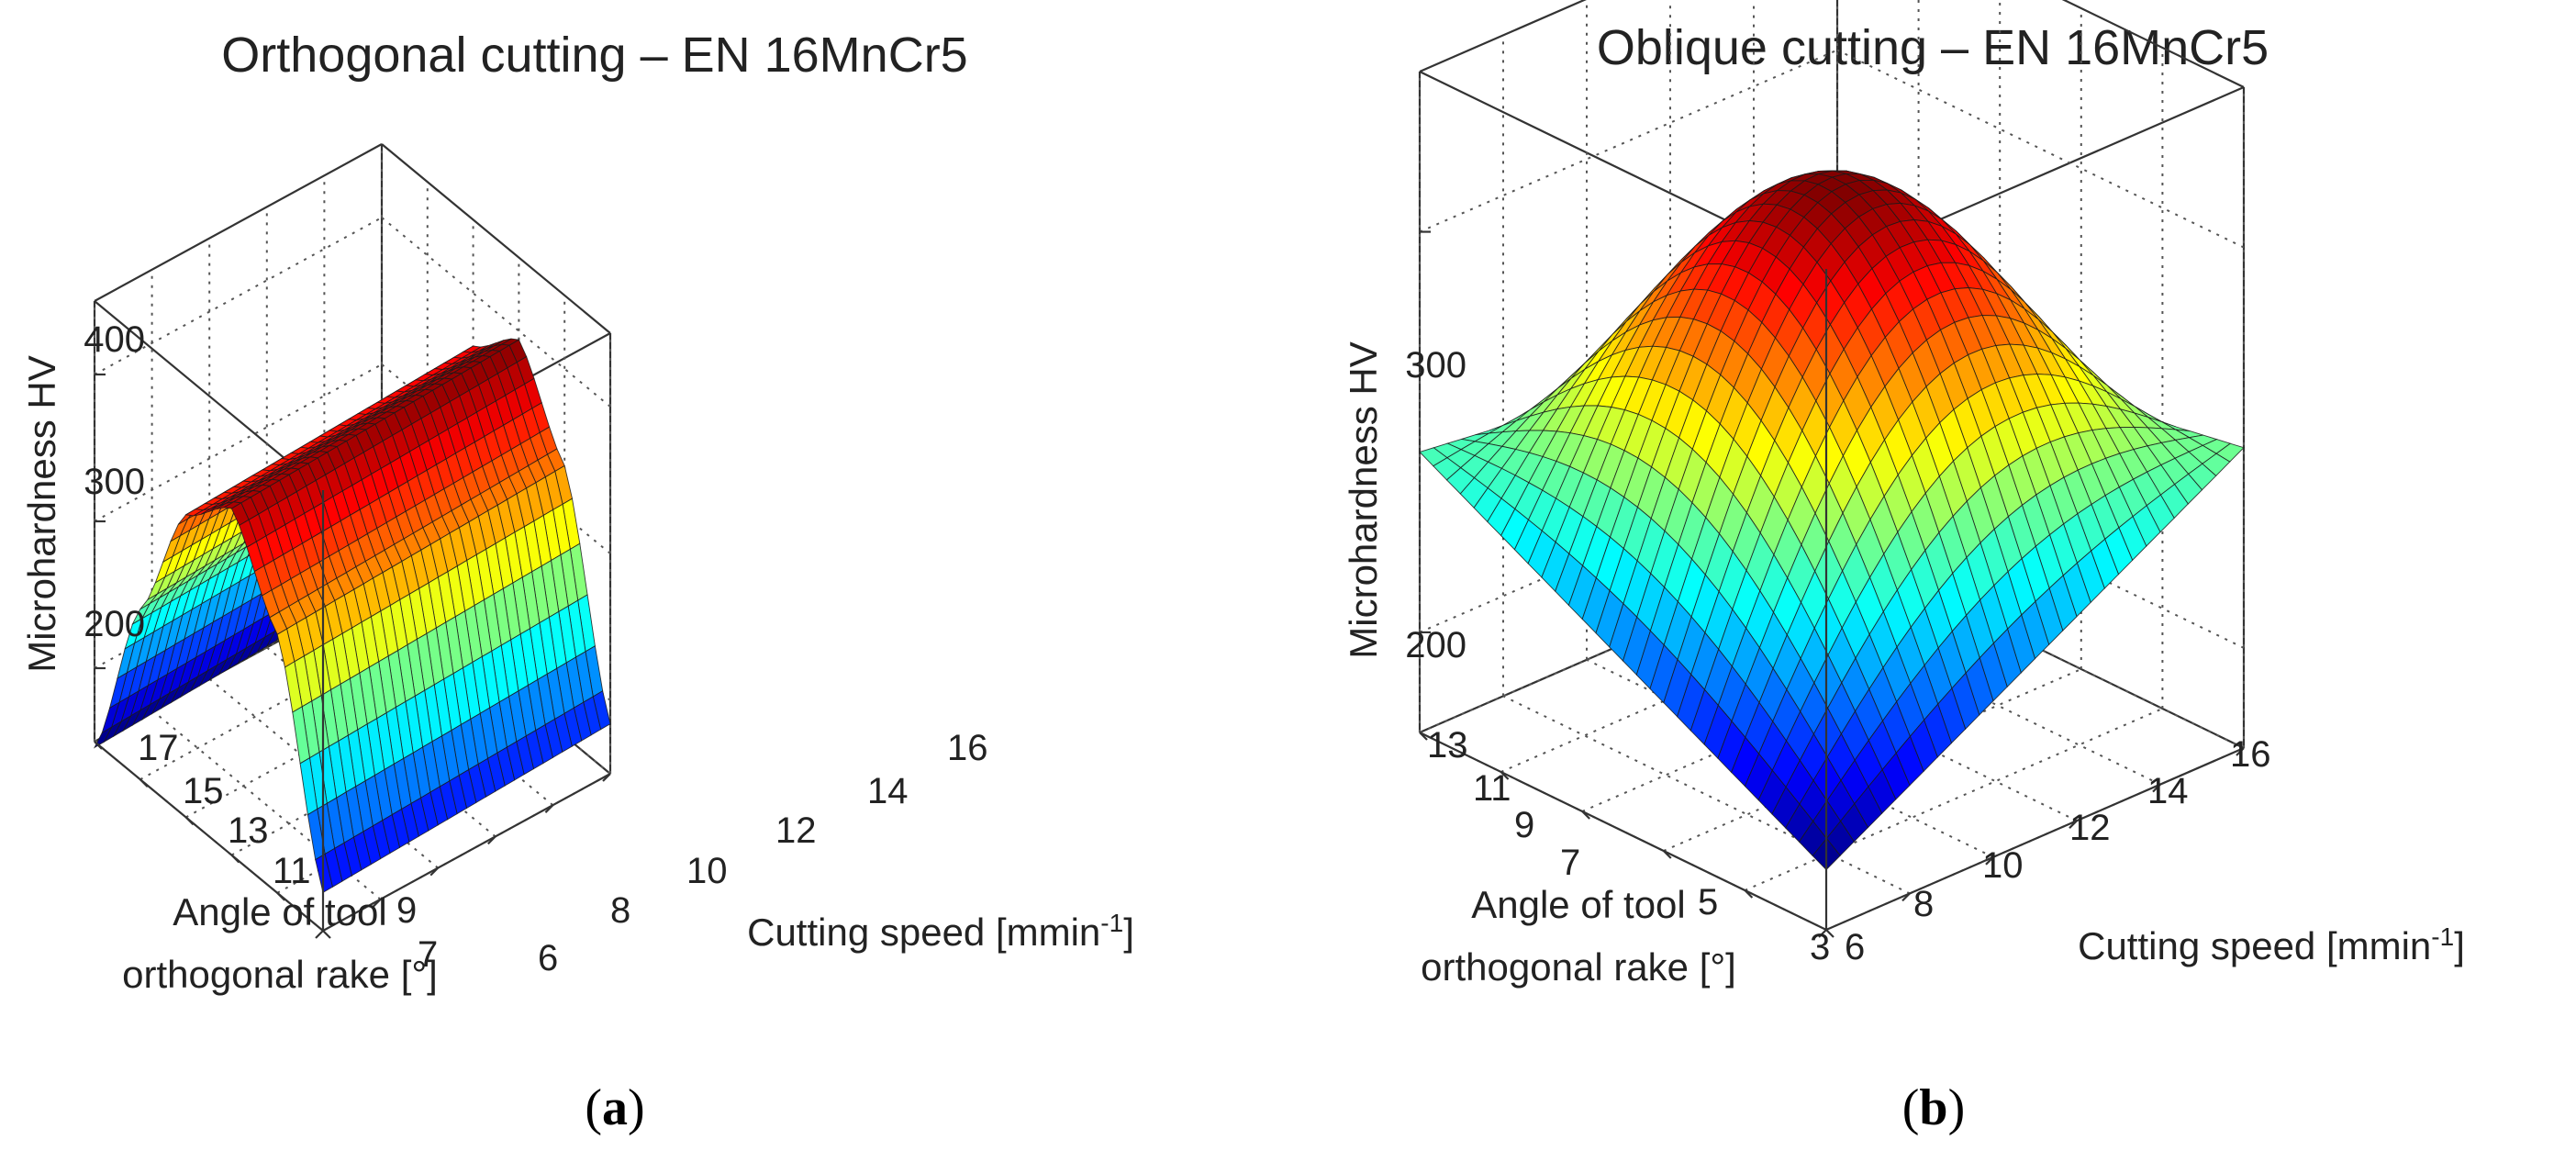 The image size is (2576, 1151). I want to click on chart-a-title: Orthogonal cutting – EN 16MnCr5, so click(594, 55).